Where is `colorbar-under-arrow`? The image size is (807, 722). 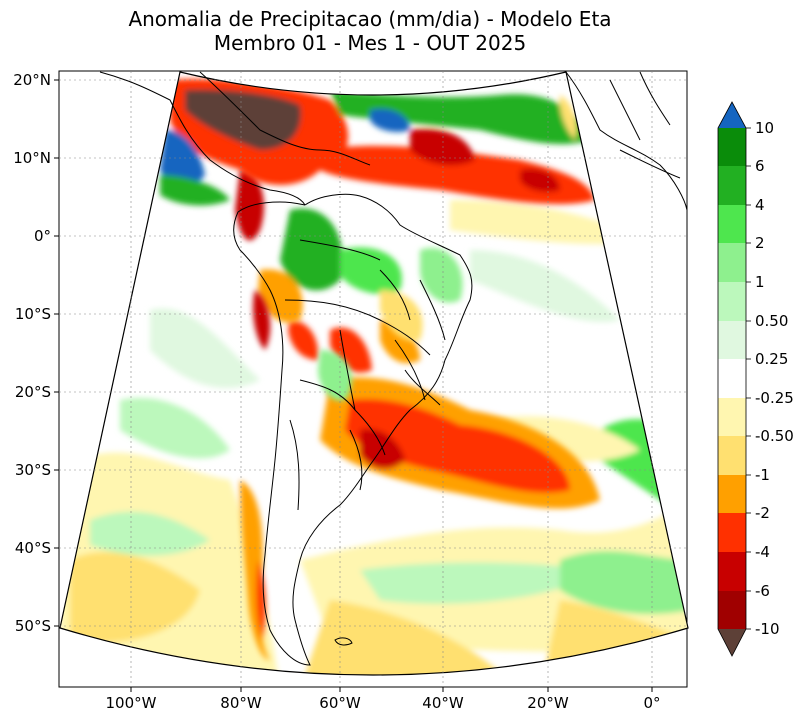 colorbar-under-arrow is located at coordinates (732, 642).